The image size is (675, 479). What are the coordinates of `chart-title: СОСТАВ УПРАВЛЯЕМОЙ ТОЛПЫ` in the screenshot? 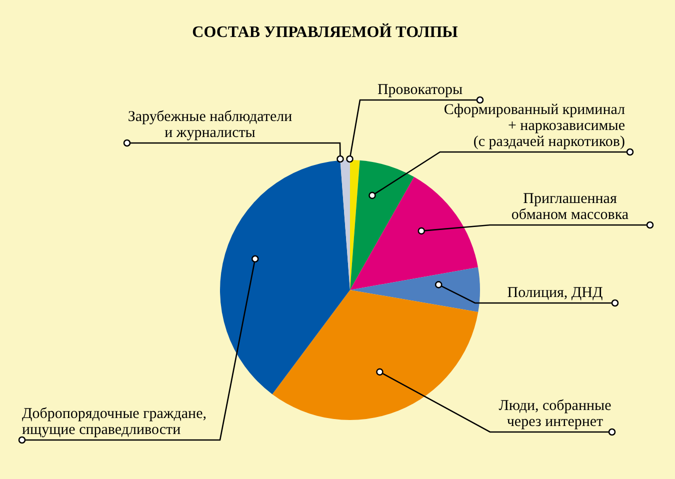 It's located at (325, 33).